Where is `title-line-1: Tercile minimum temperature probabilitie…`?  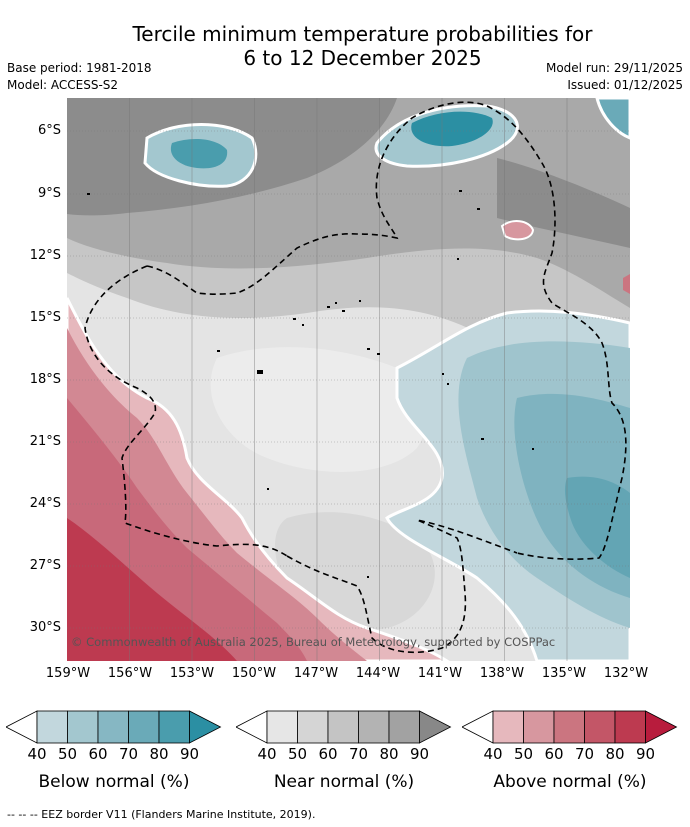
title-line-1: Tercile minimum temperature probabilitie… is located at coordinates (362, 34).